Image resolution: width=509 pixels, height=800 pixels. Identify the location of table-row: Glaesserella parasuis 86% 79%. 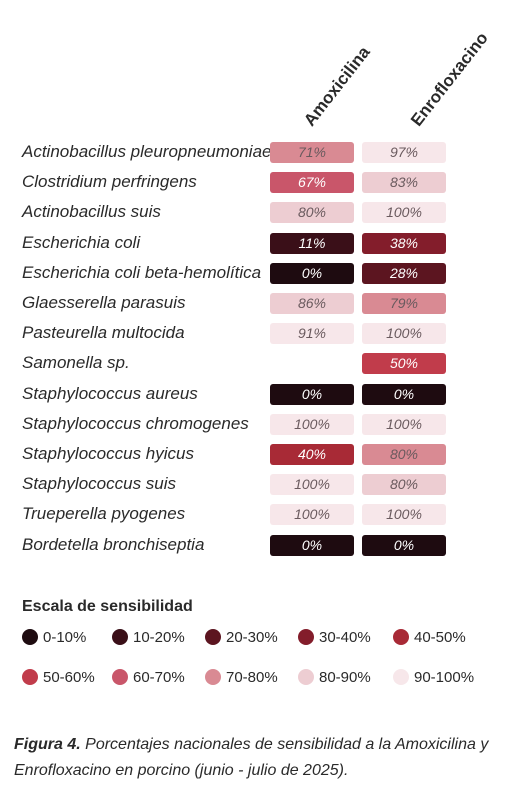
(254, 303).